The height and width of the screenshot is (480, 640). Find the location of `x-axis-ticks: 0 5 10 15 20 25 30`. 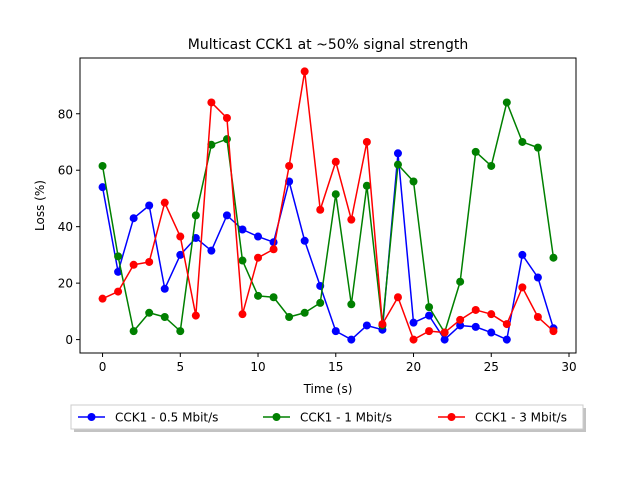

x-axis-ticks: 0 5 10 15 20 25 30 is located at coordinates (338, 363).